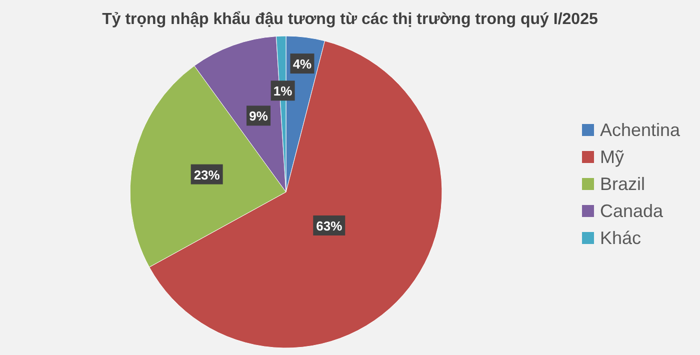  What do you see at coordinates (302, 64) in the screenshot?
I see `data-label: 4%` at bounding box center [302, 64].